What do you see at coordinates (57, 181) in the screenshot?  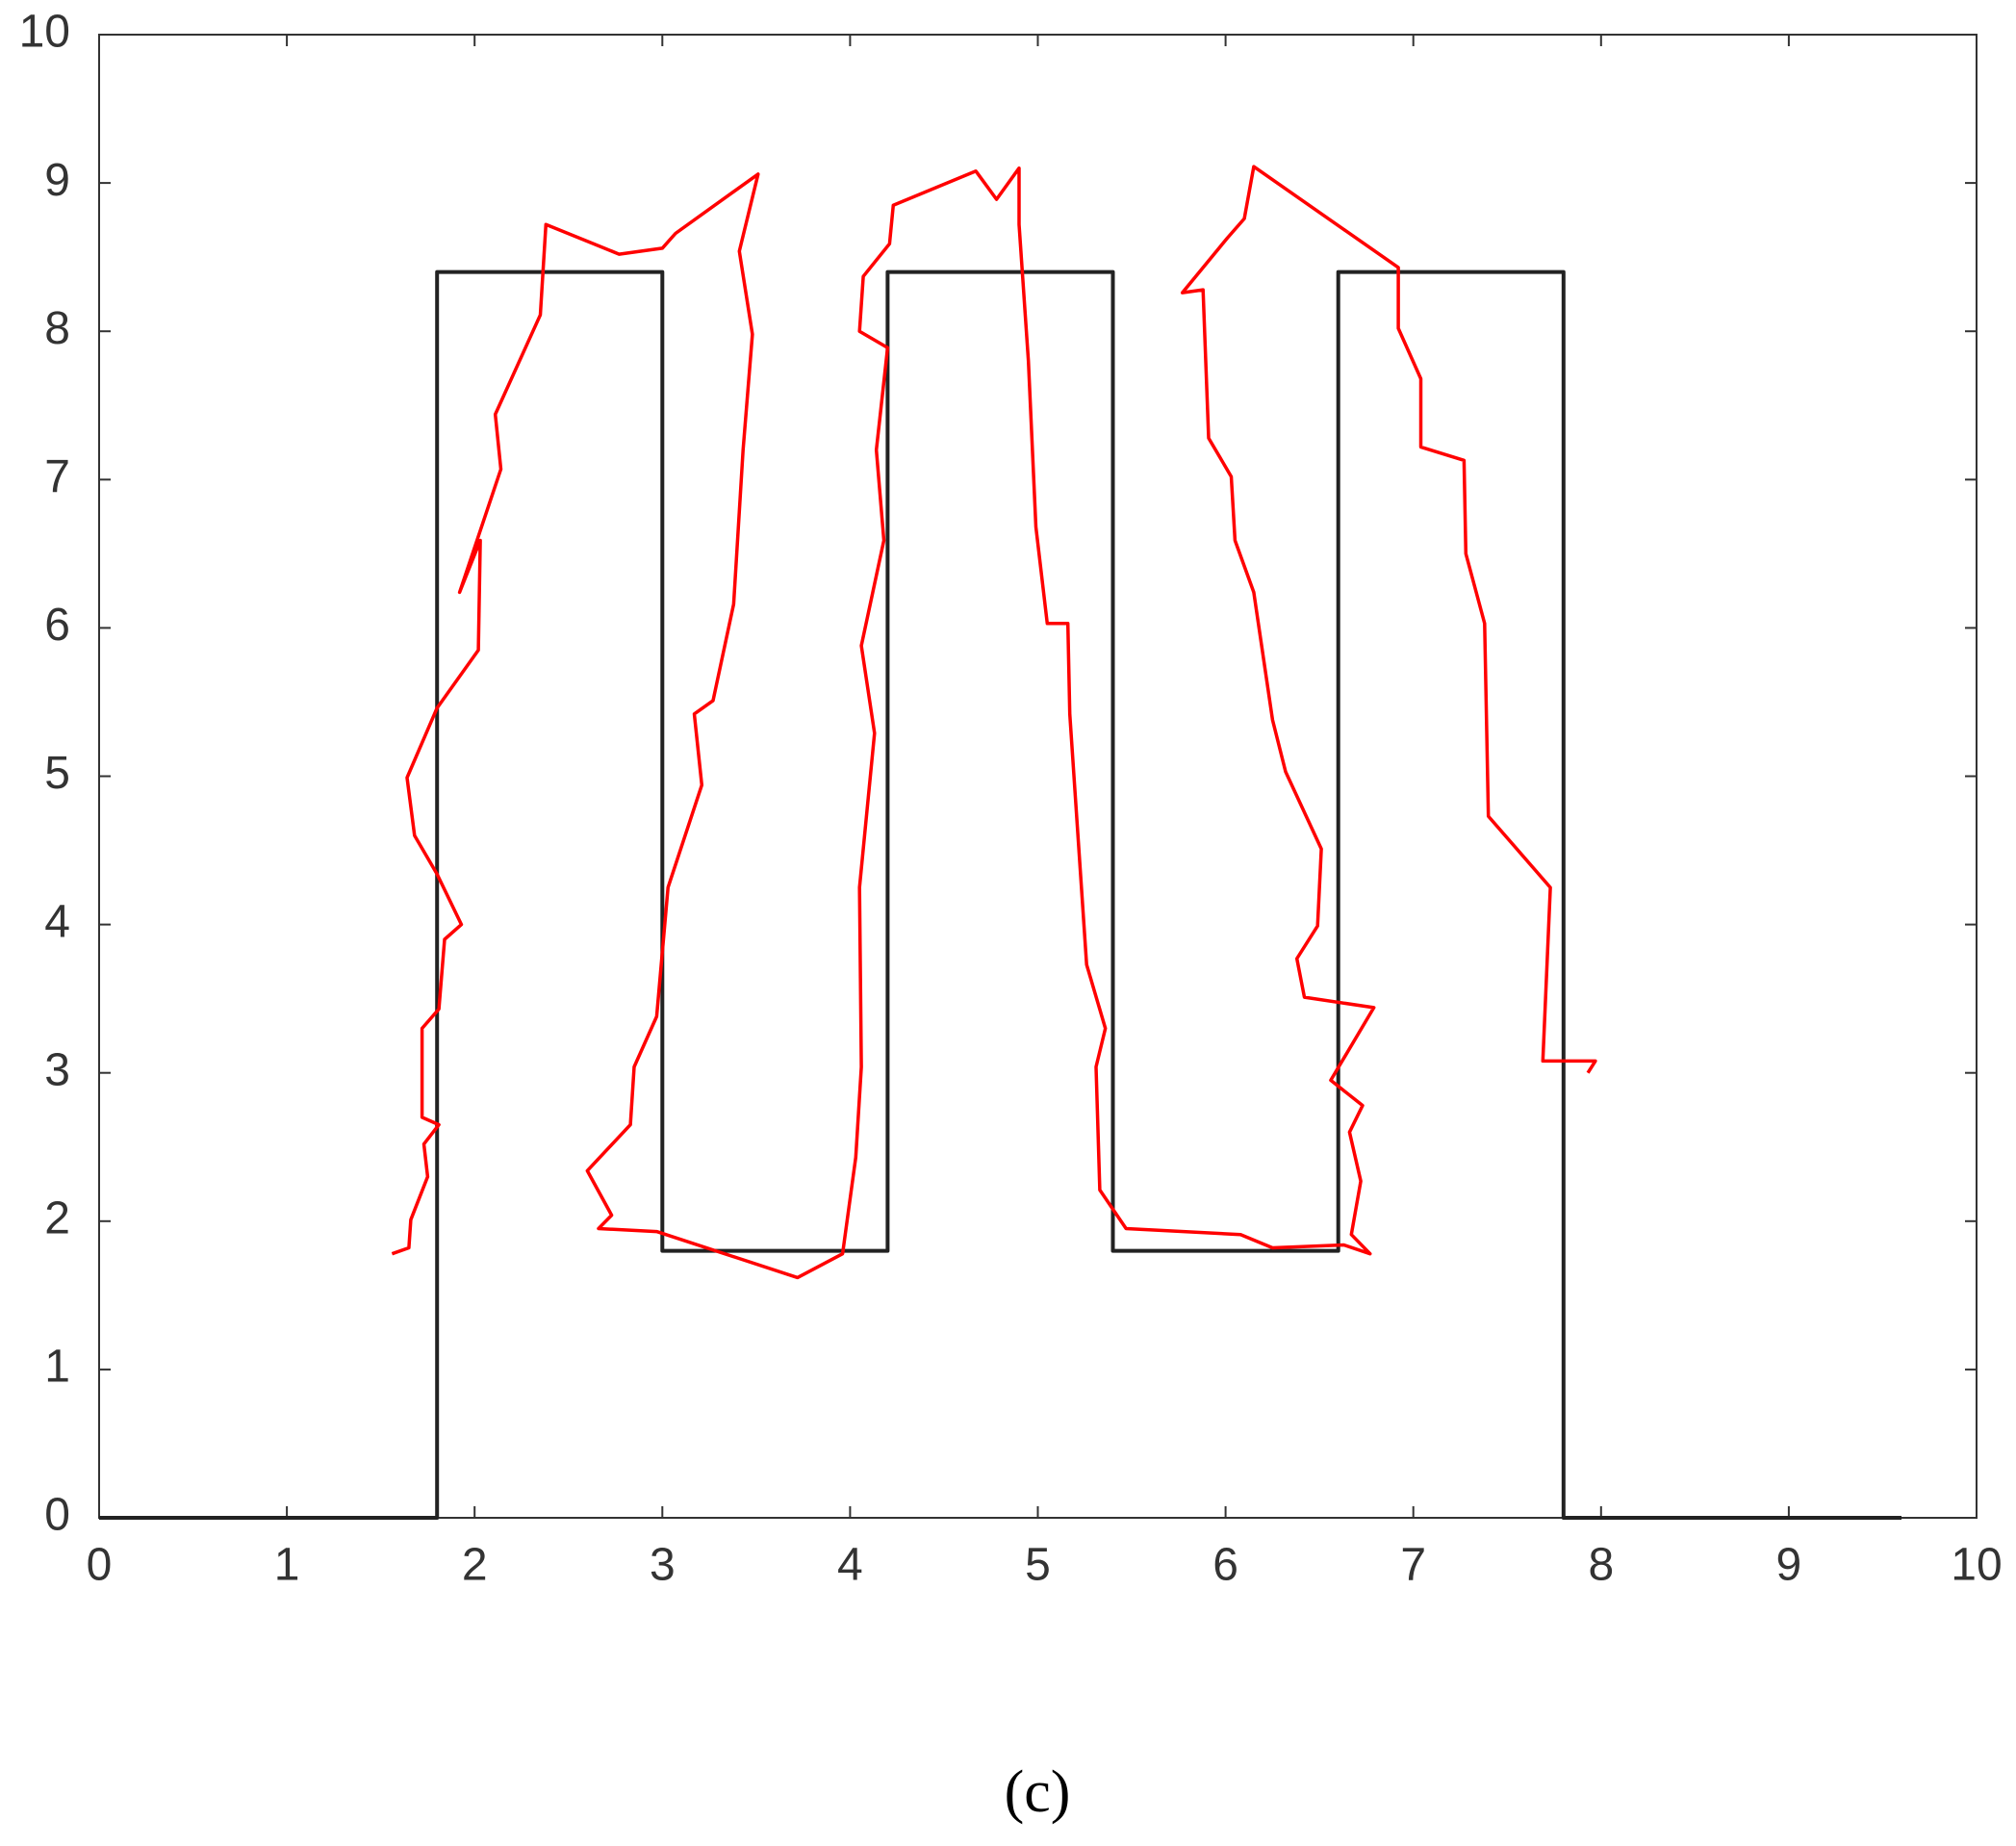 I see `y-tick-label: 9` at bounding box center [57, 181].